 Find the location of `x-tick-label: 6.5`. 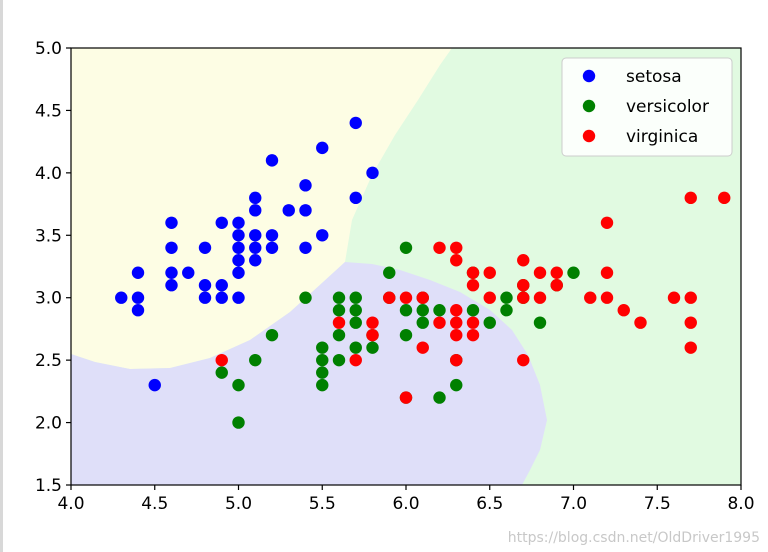

x-tick-label: 6.5 is located at coordinates (489, 504).